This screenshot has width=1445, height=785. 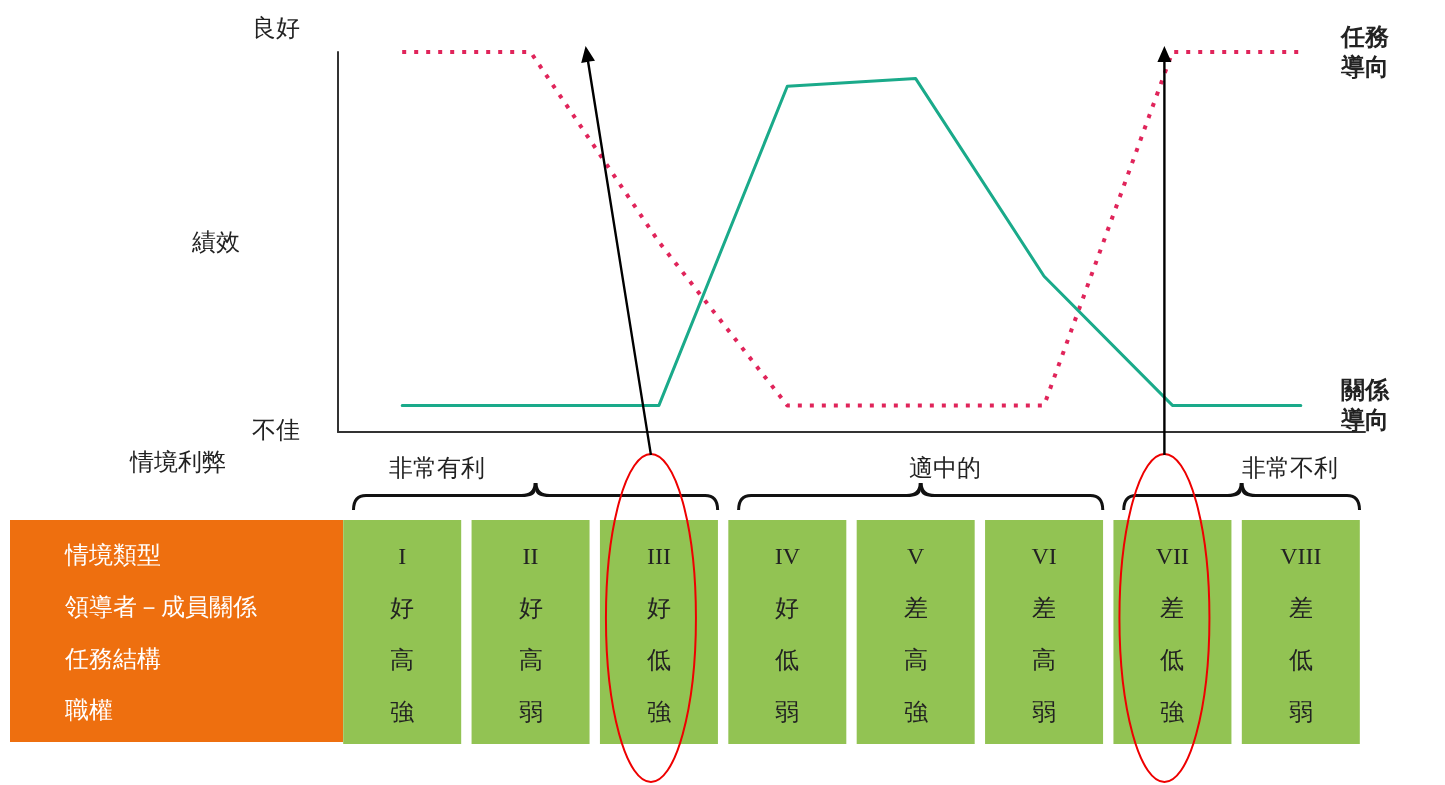 What do you see at coordinates (945, 468) in the screenshot?
I see `text: 適中的` at bounding box center [945, 468].